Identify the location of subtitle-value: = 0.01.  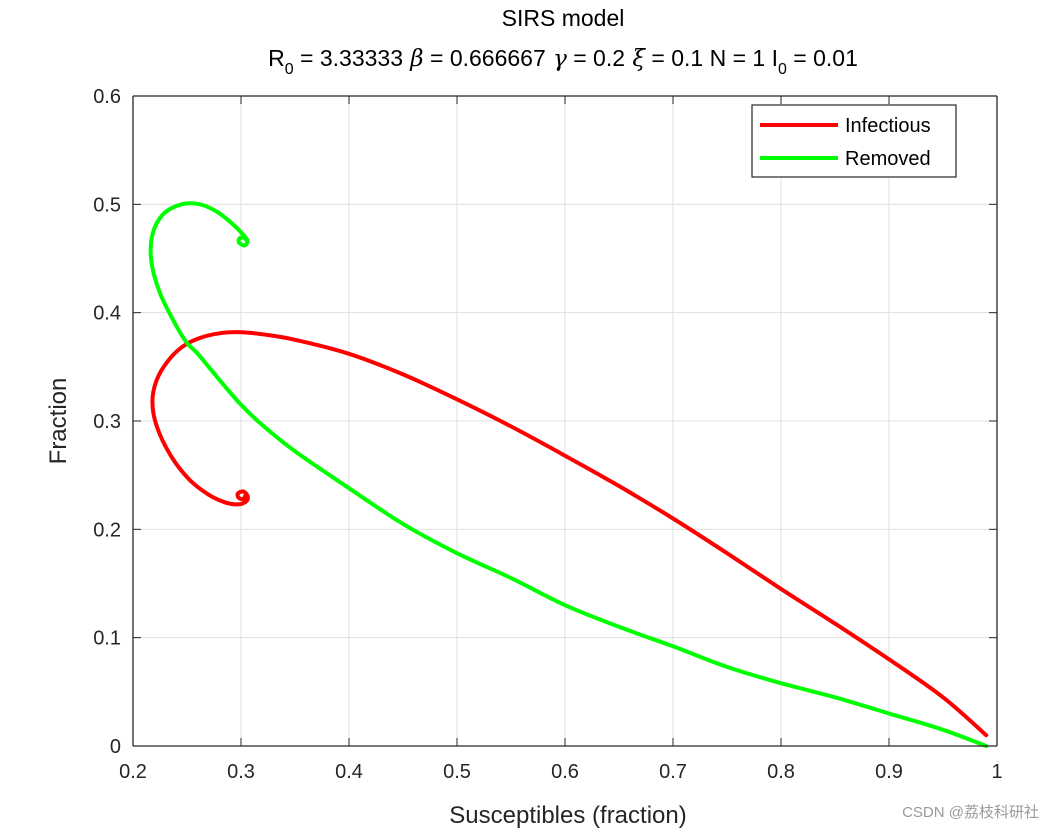
(822, 58).